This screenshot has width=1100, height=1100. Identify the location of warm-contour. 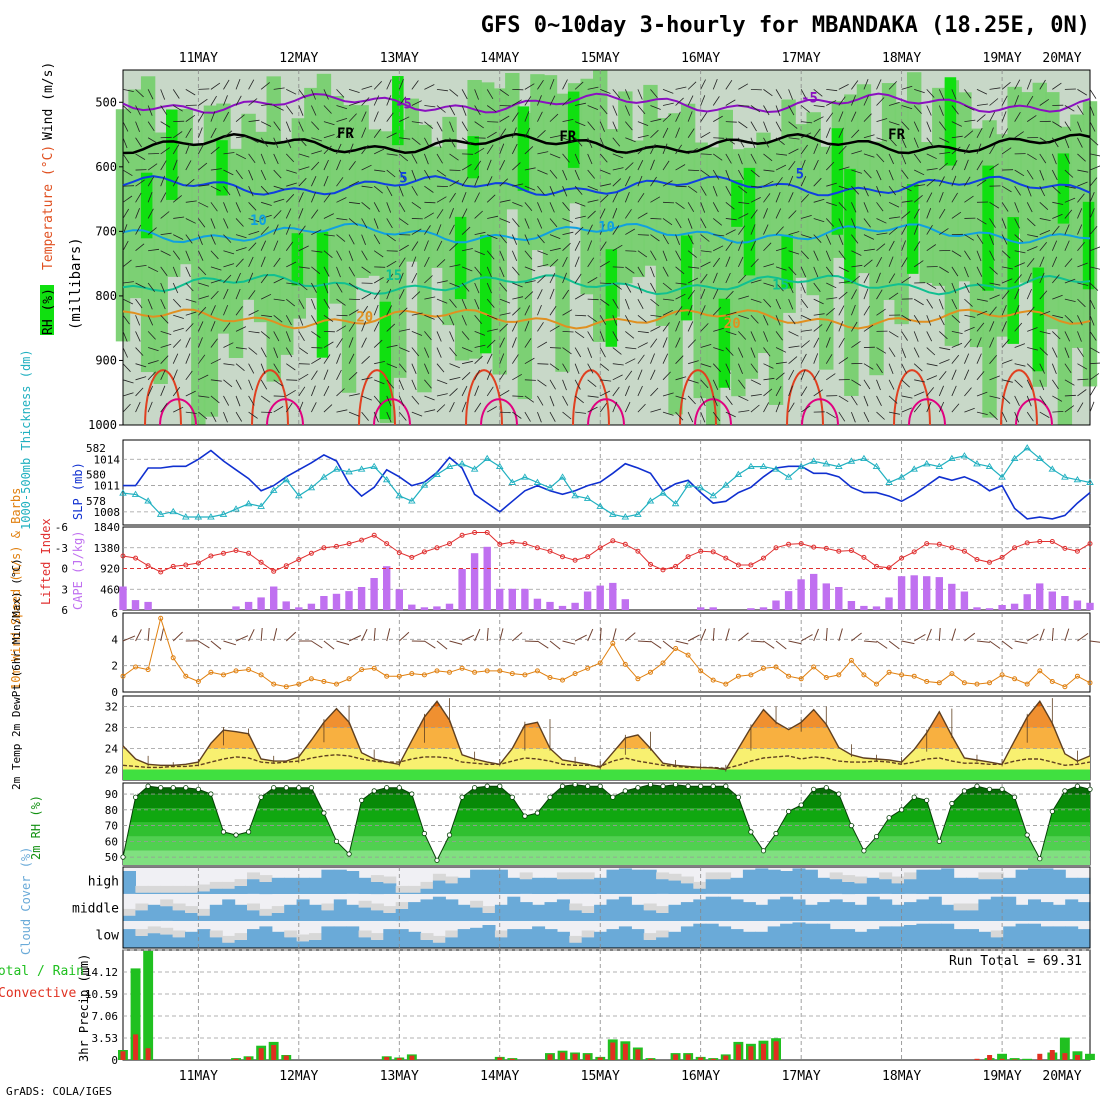
(1034, 412).